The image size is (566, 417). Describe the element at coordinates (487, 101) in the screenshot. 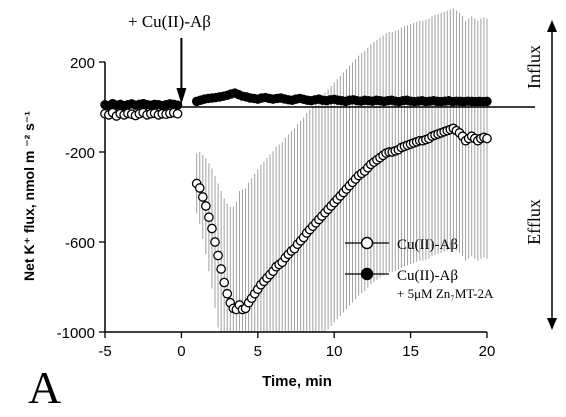

I see `point-filled` at that location.